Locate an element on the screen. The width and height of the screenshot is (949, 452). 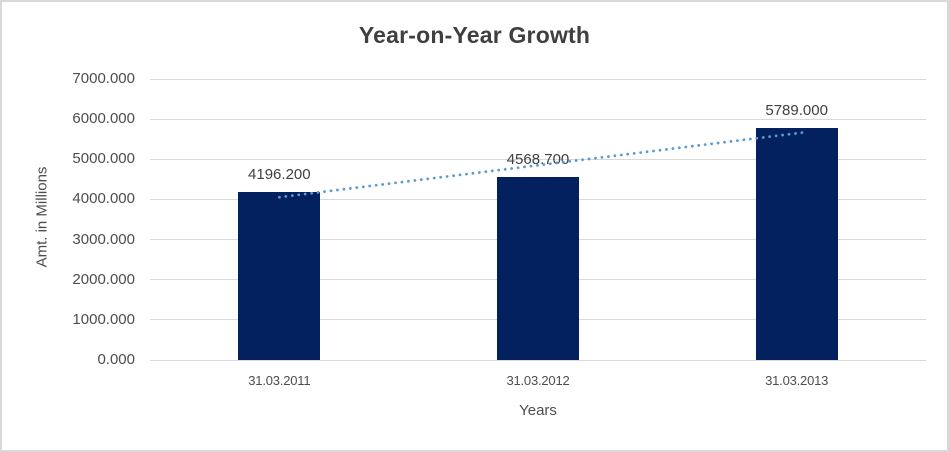
y-axis-title: Amt. in Millions is located at coordinates (42, 217).